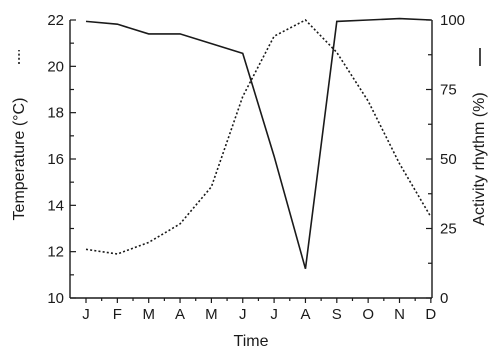 The width and height of the screenshot is (500, 351). I want to click on right-y-ticks: 0 25 50 75 100, so click(445, 159).